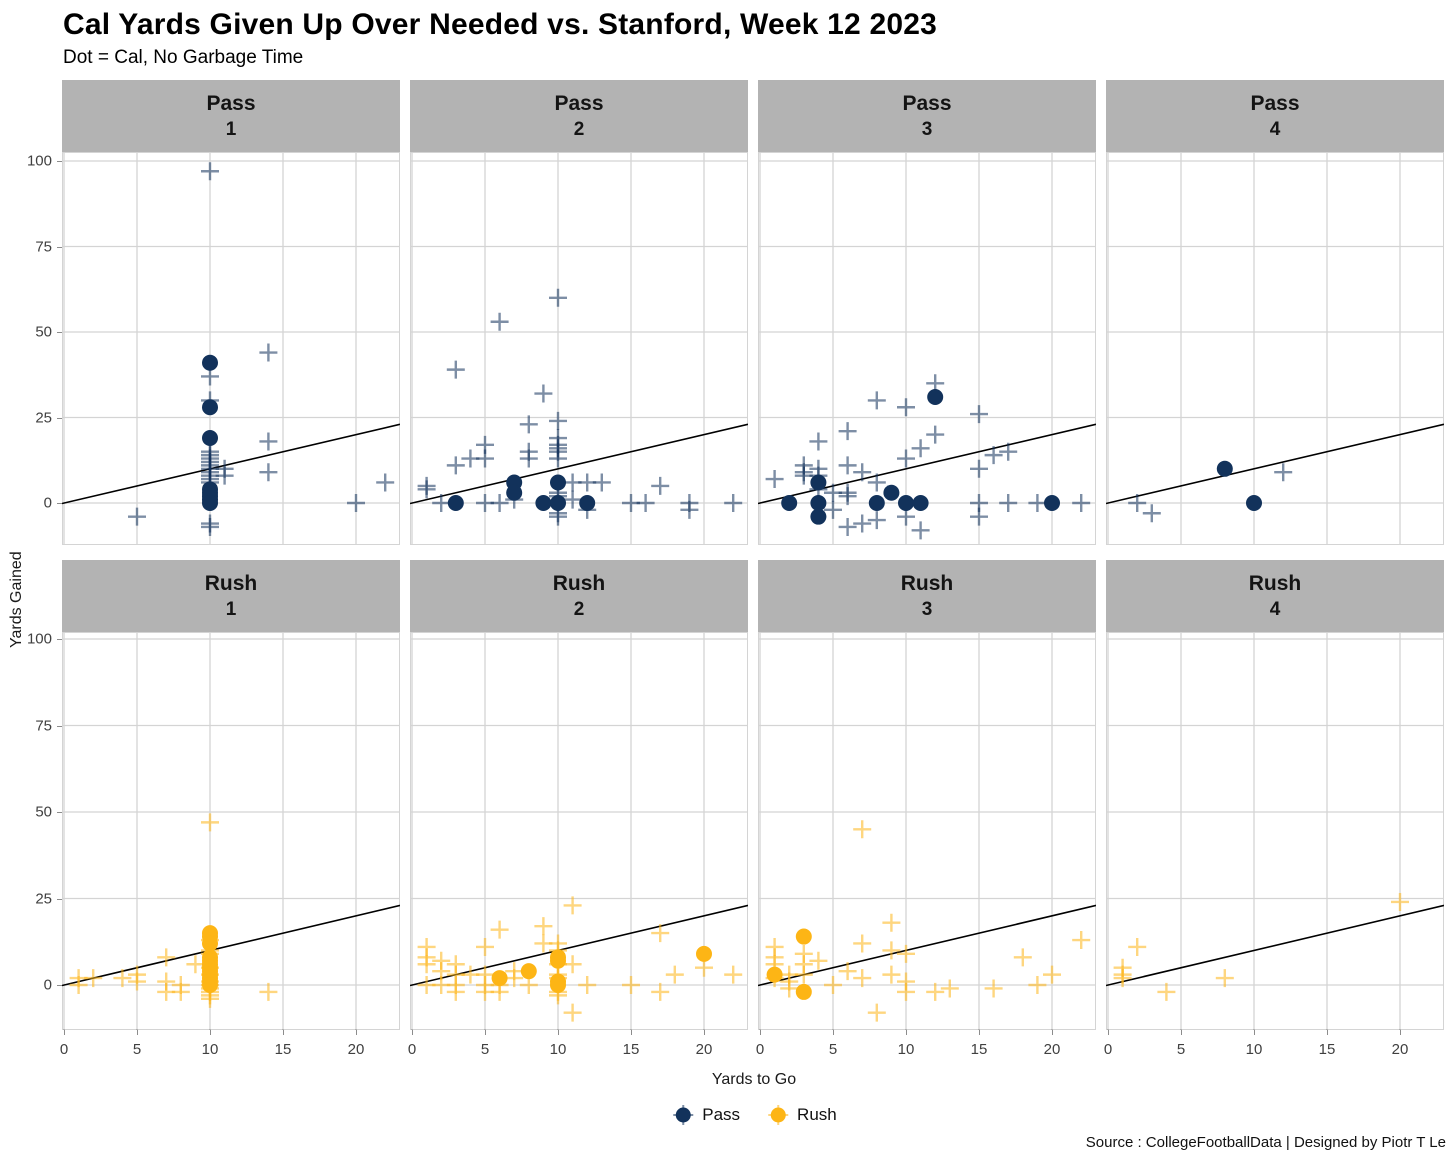  I want to click on facet-strip-down-label: 1, so click(231, 610).